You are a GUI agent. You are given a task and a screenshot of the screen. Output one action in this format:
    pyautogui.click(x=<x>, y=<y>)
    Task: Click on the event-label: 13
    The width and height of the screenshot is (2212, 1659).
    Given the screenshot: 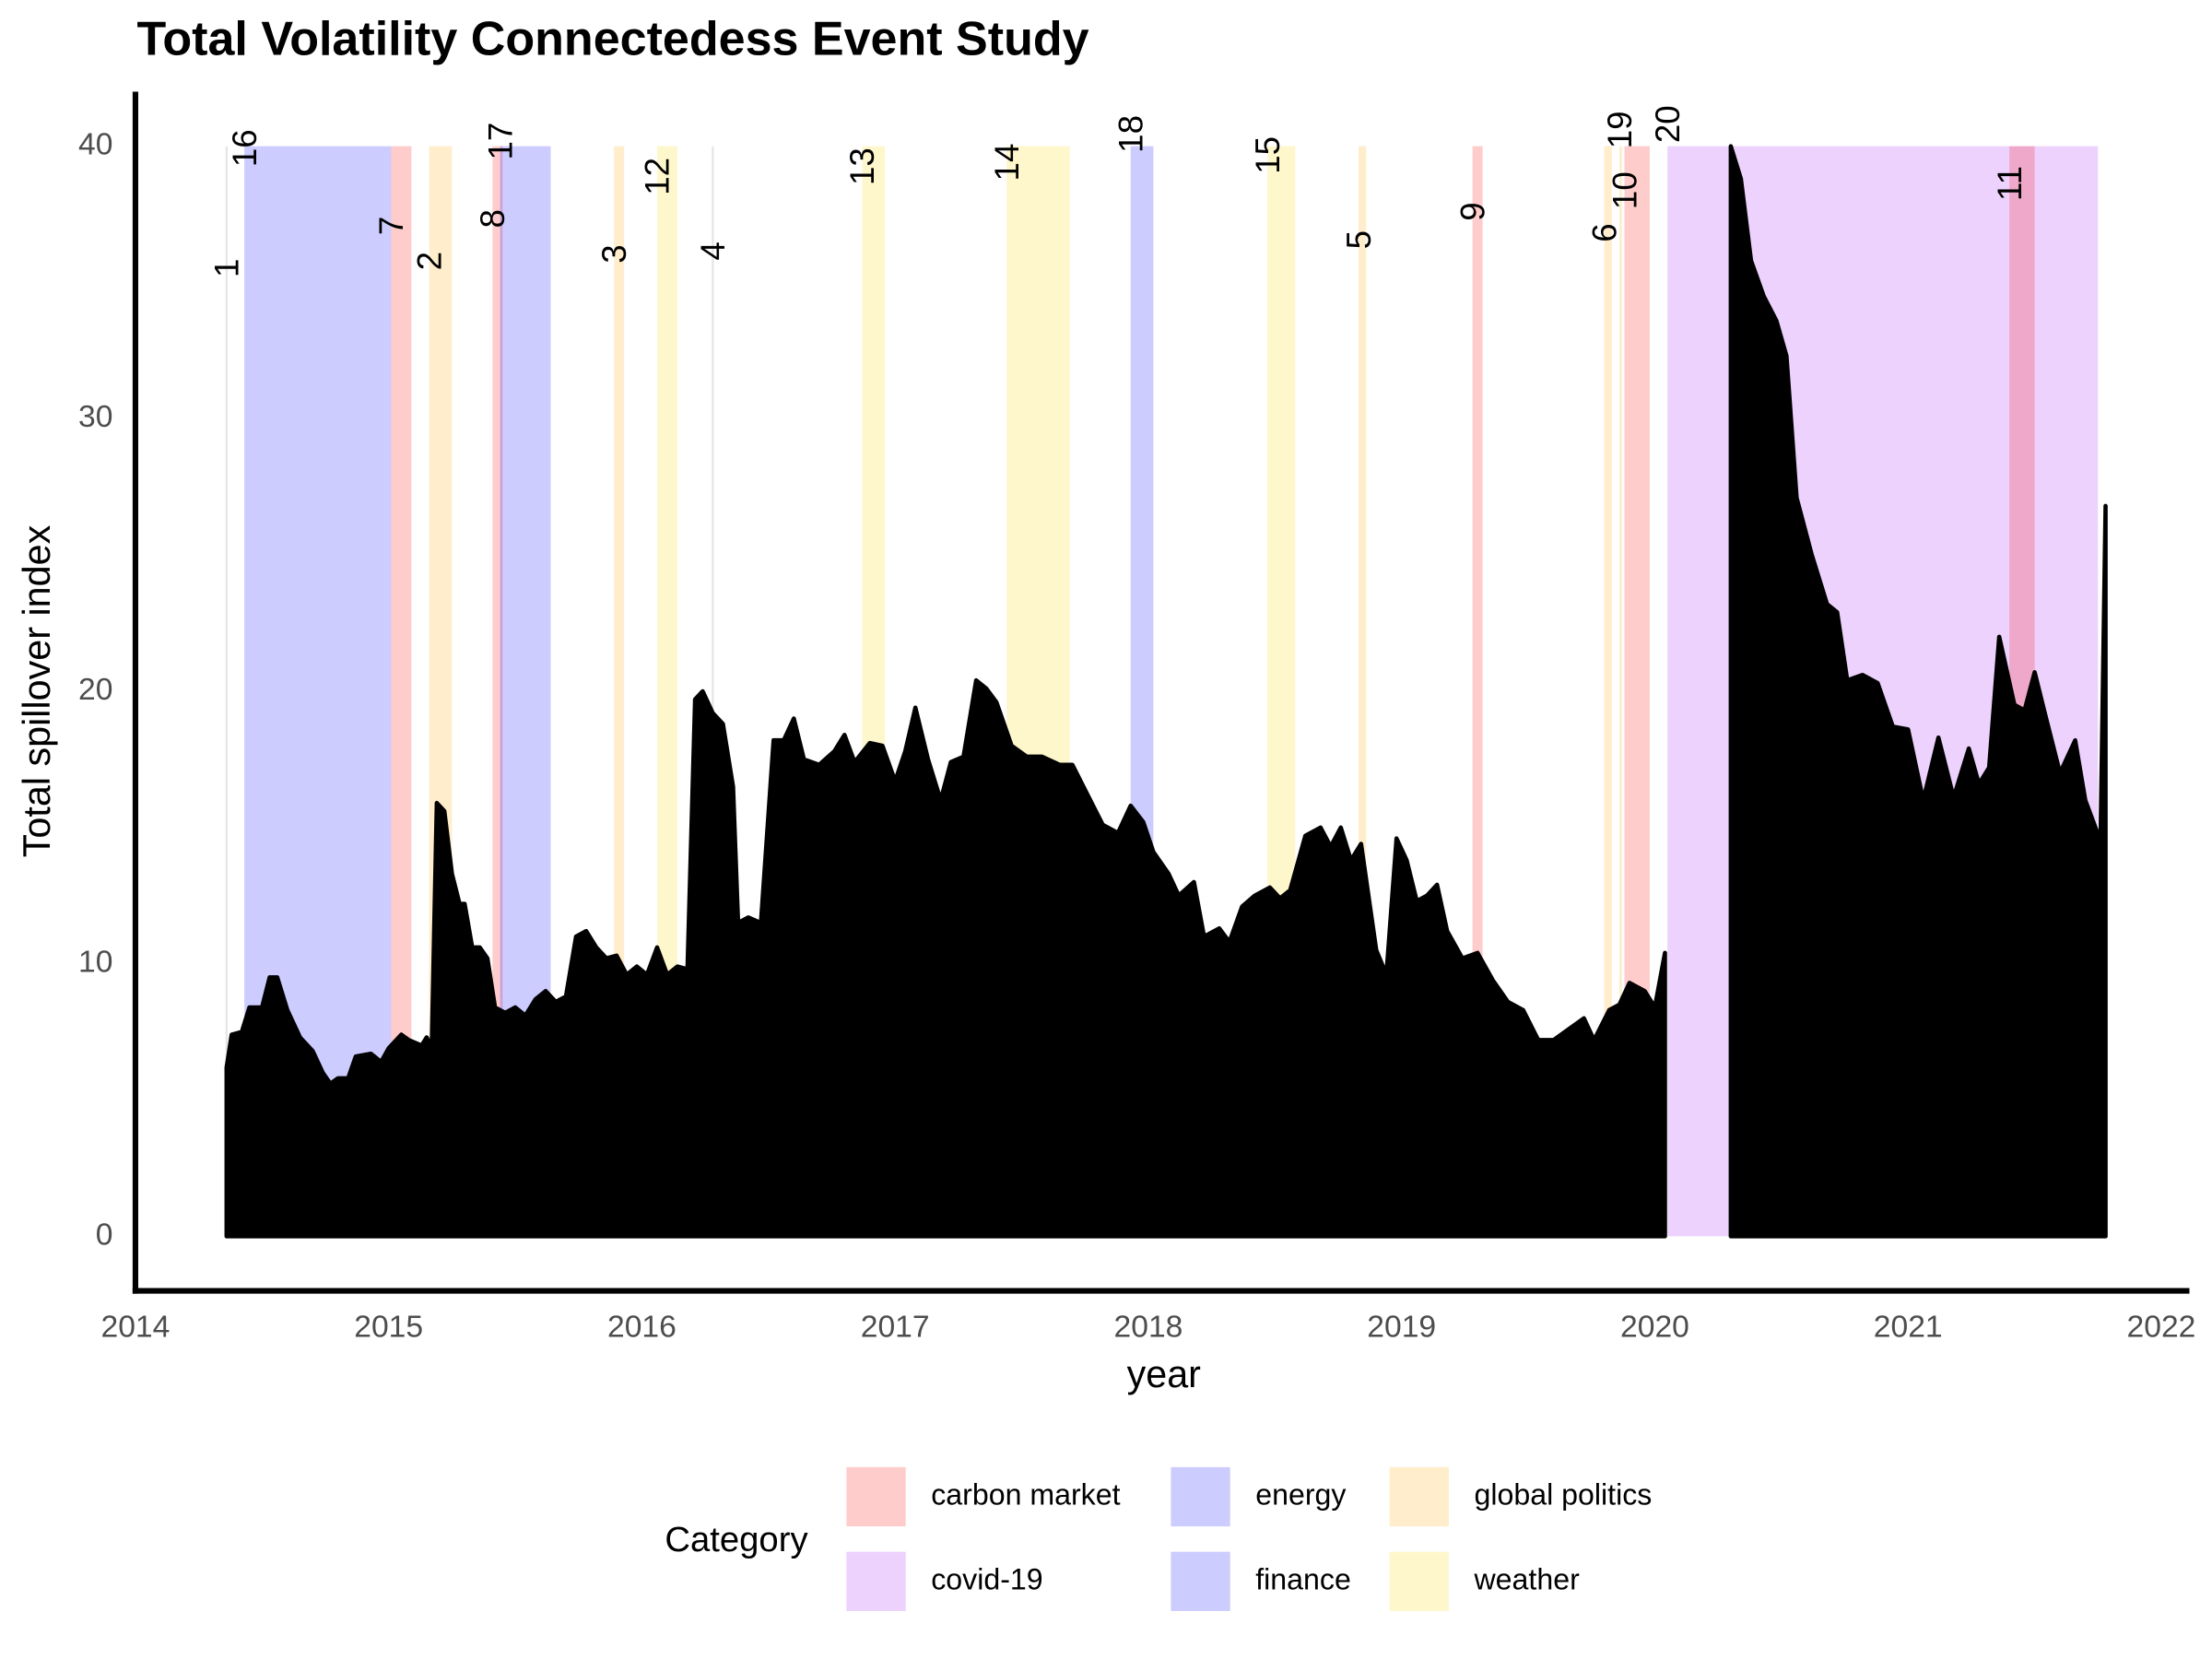 What is the action you would take?
    pyautogui.click(x=862, y=166)
    